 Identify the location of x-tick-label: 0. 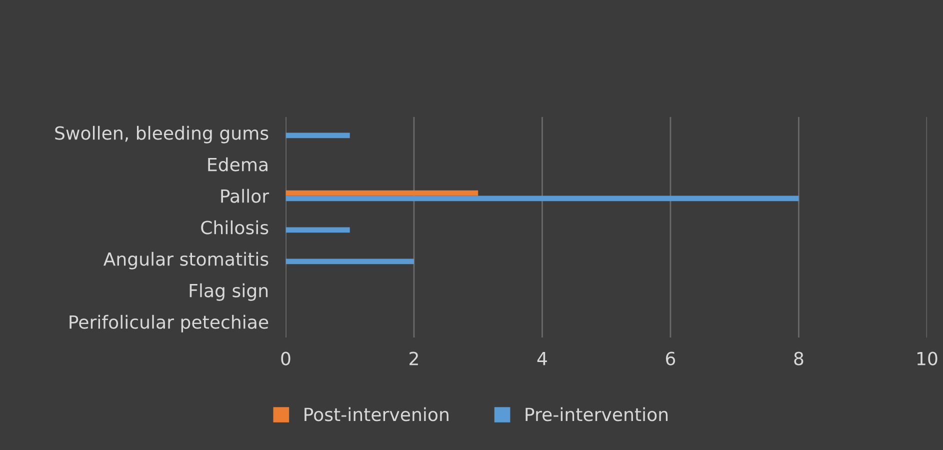
(285, 359).